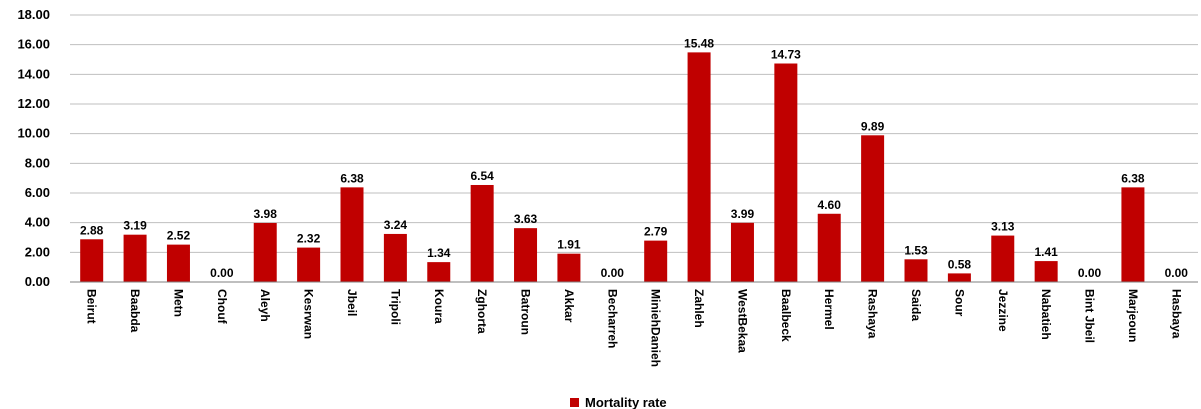 This screenshot has height=409, width=1201. What do you see at coordinates (626, 402) in the screenshot?
I see `legend-label: Mortality rate` at bounding box center [626, 402].